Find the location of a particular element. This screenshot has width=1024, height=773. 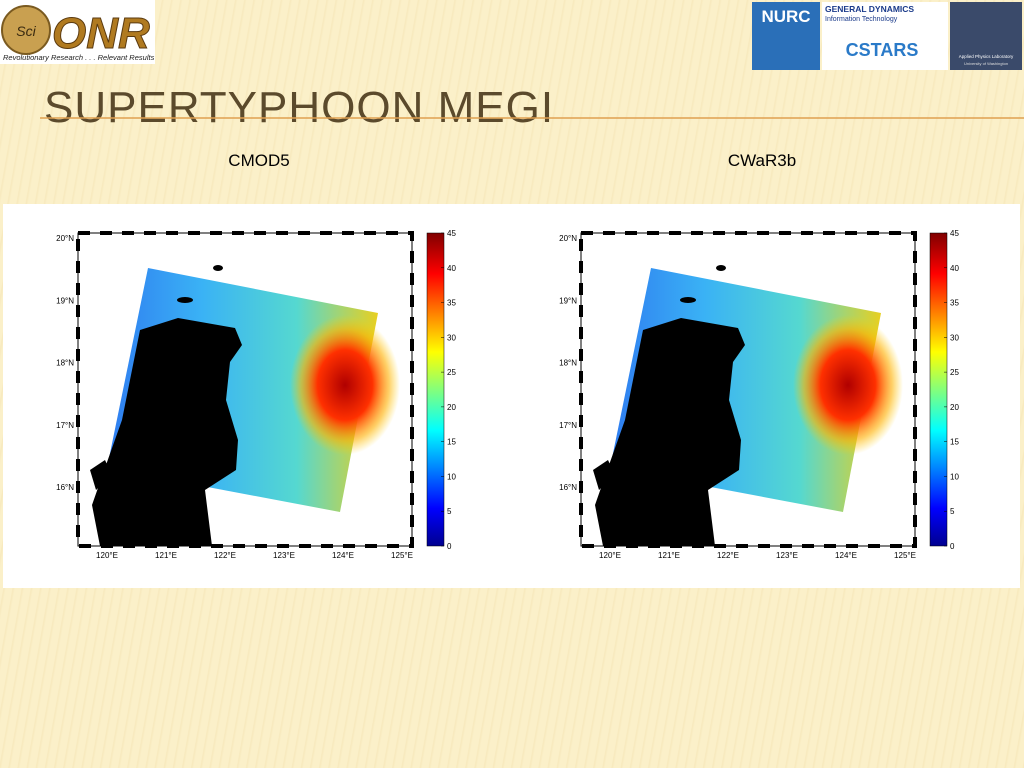

apl-logo is located at coordinates (986, 36).